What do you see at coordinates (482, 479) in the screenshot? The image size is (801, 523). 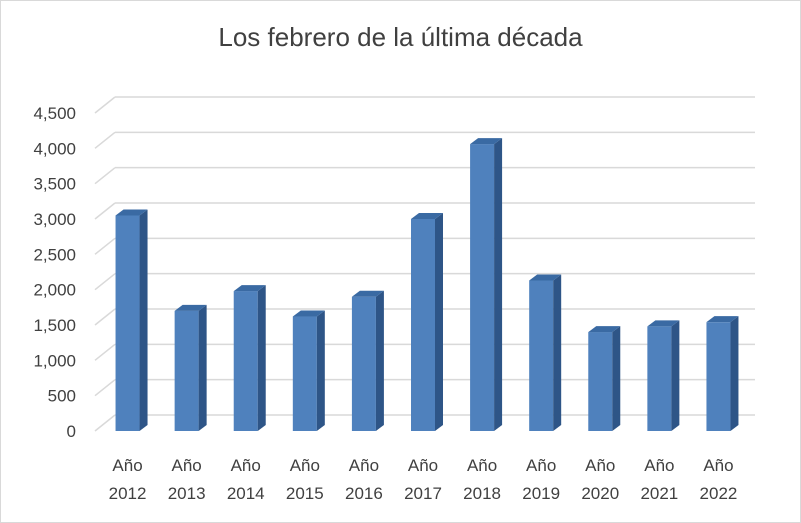 I see `x-tick-label: Año 2018` at bounding box center [482, 479].